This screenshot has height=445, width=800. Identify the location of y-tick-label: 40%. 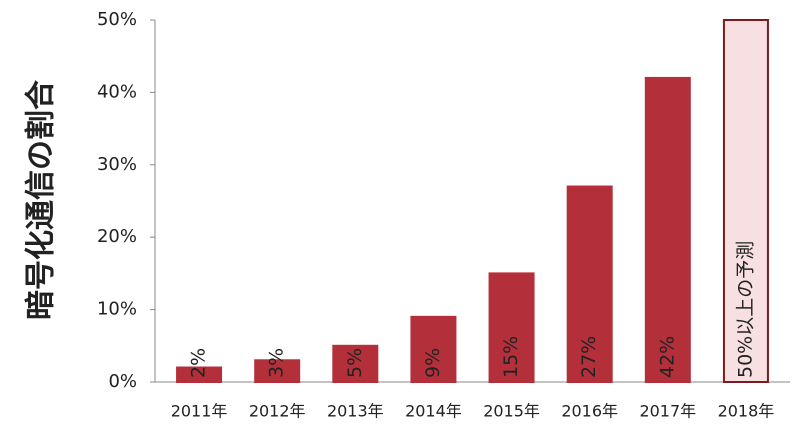
(117, 91).